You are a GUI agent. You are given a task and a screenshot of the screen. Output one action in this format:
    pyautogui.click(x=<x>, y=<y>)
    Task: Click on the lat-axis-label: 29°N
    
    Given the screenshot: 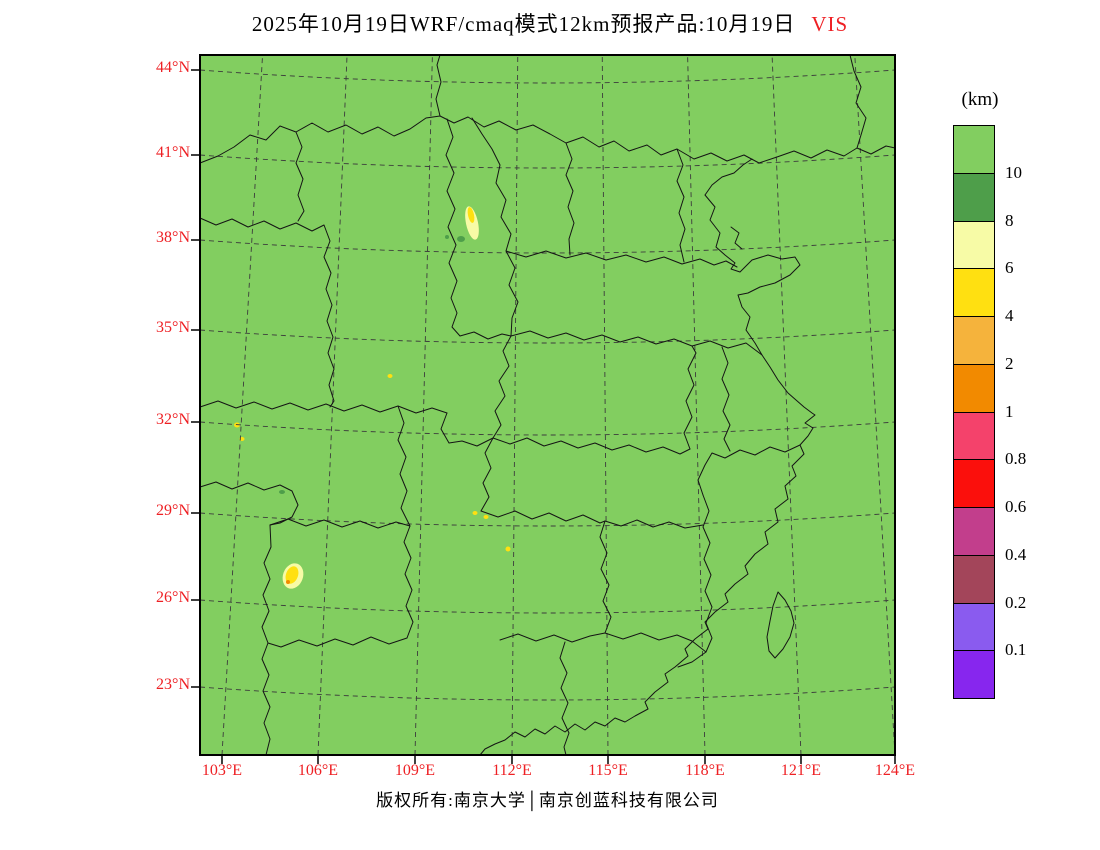 What is the action you would take?
    pyautogui.click(x=173, y=510)
    